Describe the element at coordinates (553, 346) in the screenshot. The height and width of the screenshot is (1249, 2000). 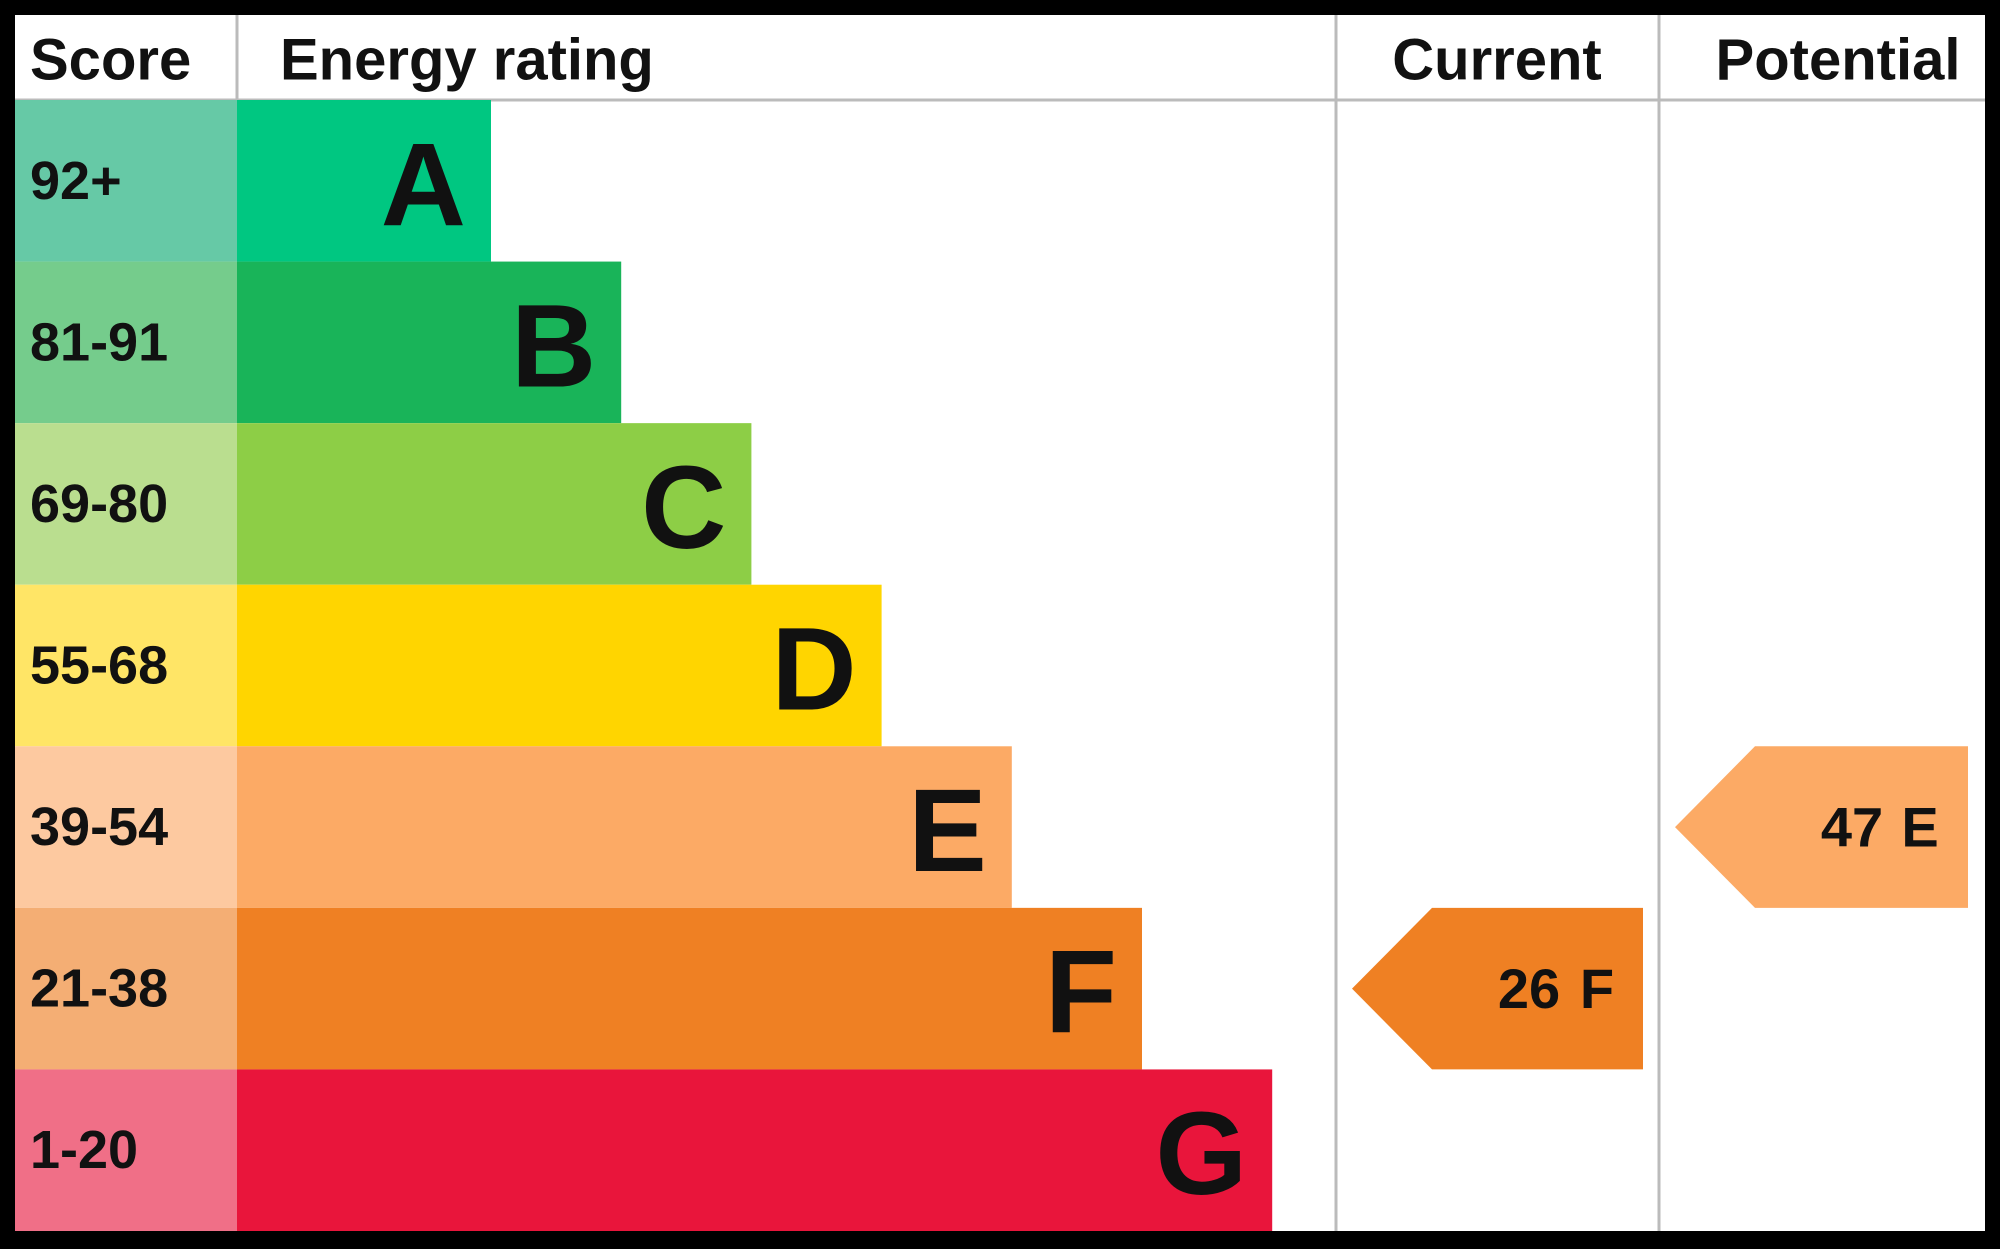
I see `rating-letter: B` at that location.